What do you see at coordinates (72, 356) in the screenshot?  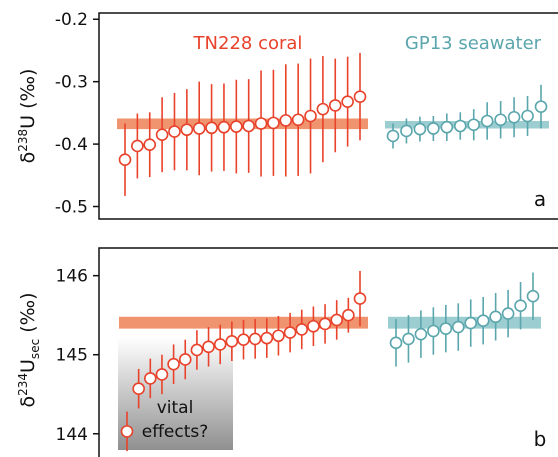 I see `y-tick-label: 145` at bounding box center [72, 356].